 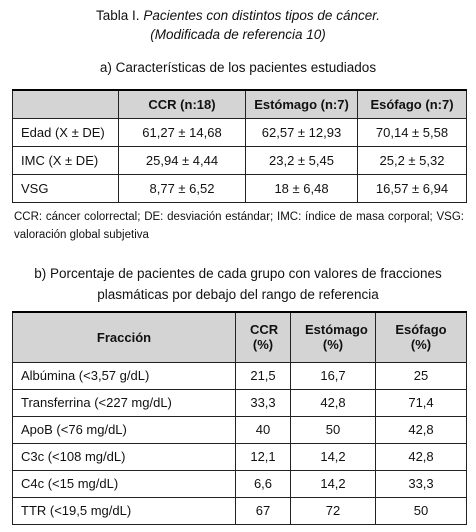 I want to click on row: C4c (<15 mg/dL) 6,6 14,2 33,3, so click(x=239, y=483).